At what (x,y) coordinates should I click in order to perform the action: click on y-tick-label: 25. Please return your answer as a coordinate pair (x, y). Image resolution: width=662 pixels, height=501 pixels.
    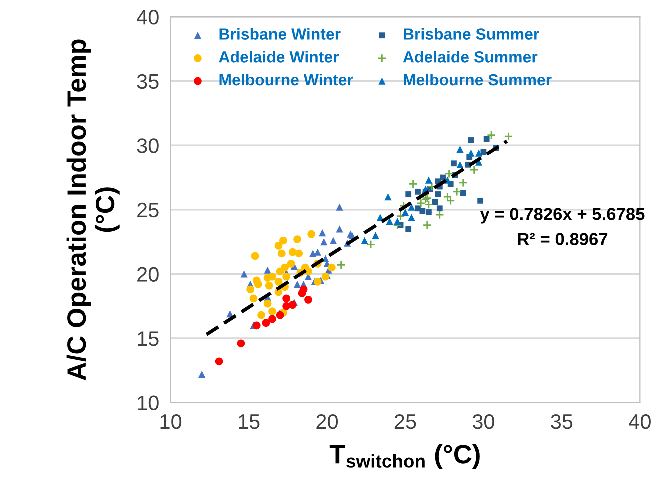
    Looking at the image, I should click on (148, 210).